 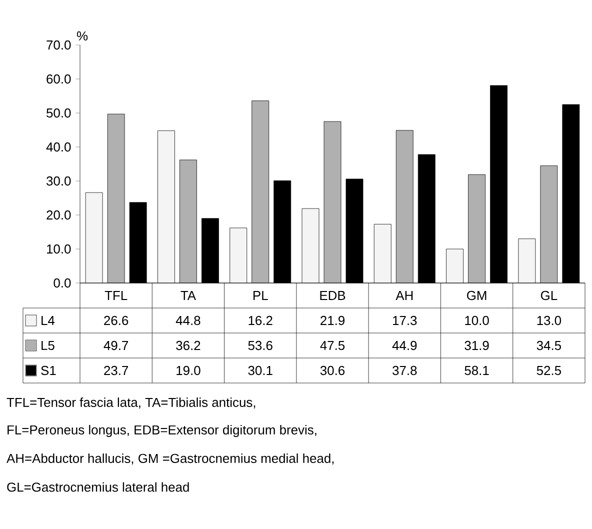 I want to click on data-label: 30.1, so click(x=260, y=371).